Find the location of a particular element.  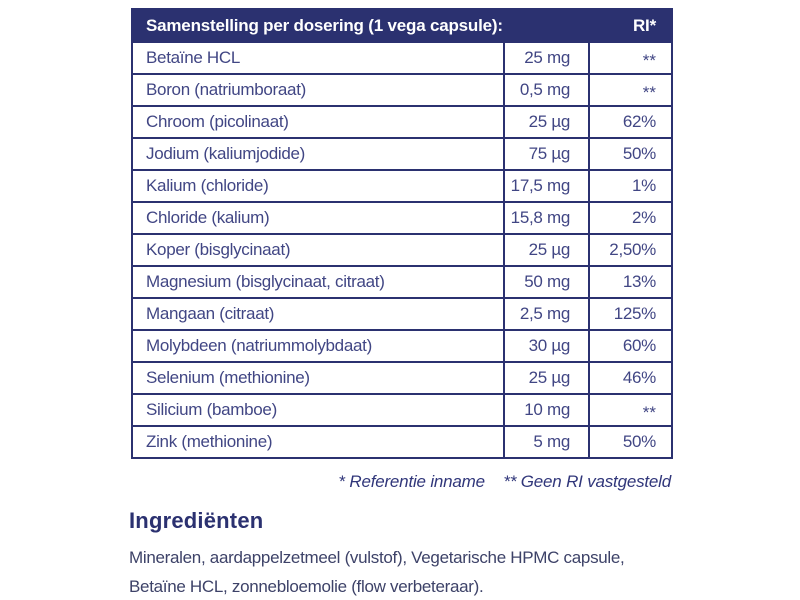

nutrient-name-cell: Silicium (bamboe) is located at coordinates (318, 410).